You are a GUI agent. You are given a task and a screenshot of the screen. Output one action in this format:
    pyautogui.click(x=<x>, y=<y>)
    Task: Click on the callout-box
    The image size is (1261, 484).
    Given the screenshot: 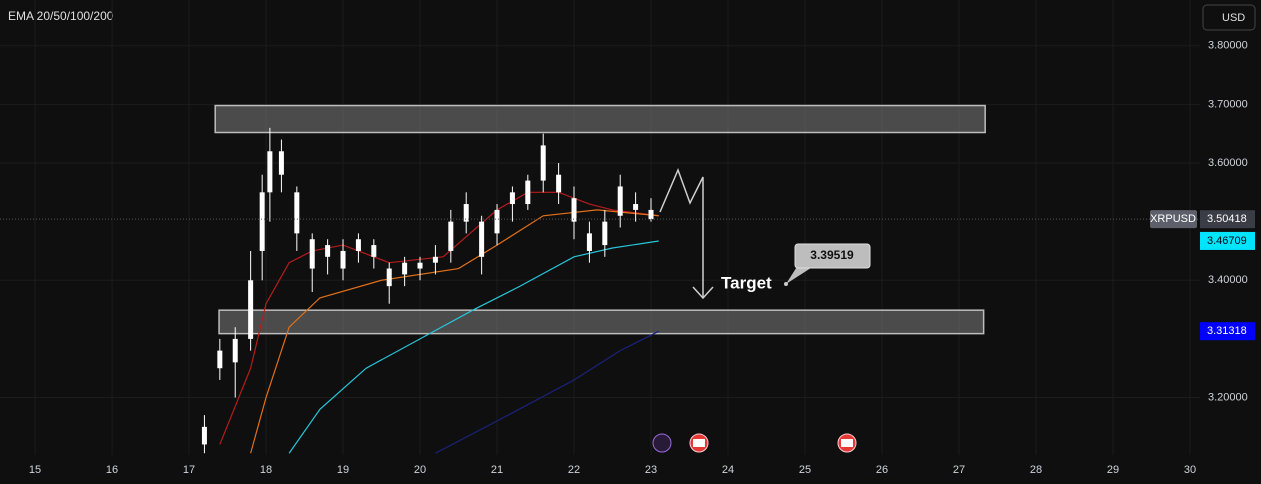 What is the action you would take?
    pyautogui.click(x=832, y=256)
    